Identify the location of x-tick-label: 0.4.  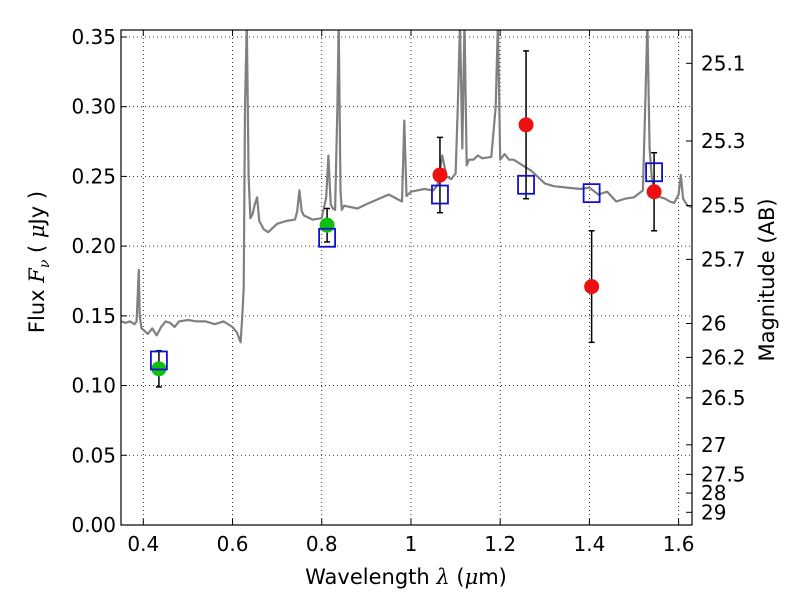
(143, 544).